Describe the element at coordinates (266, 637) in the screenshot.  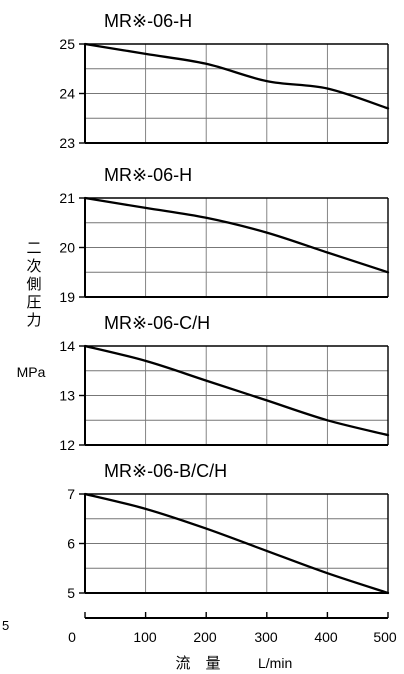
I see `x-tick-label-3: 300` at that location.